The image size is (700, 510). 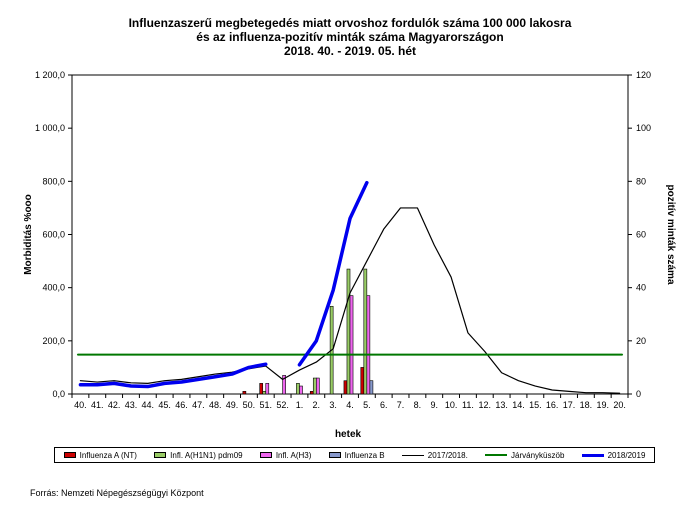 What do you see at coordinates (350, 405) in the screenshot?
I see `x-tick-label: 4.` at bounding box center [350, 405].